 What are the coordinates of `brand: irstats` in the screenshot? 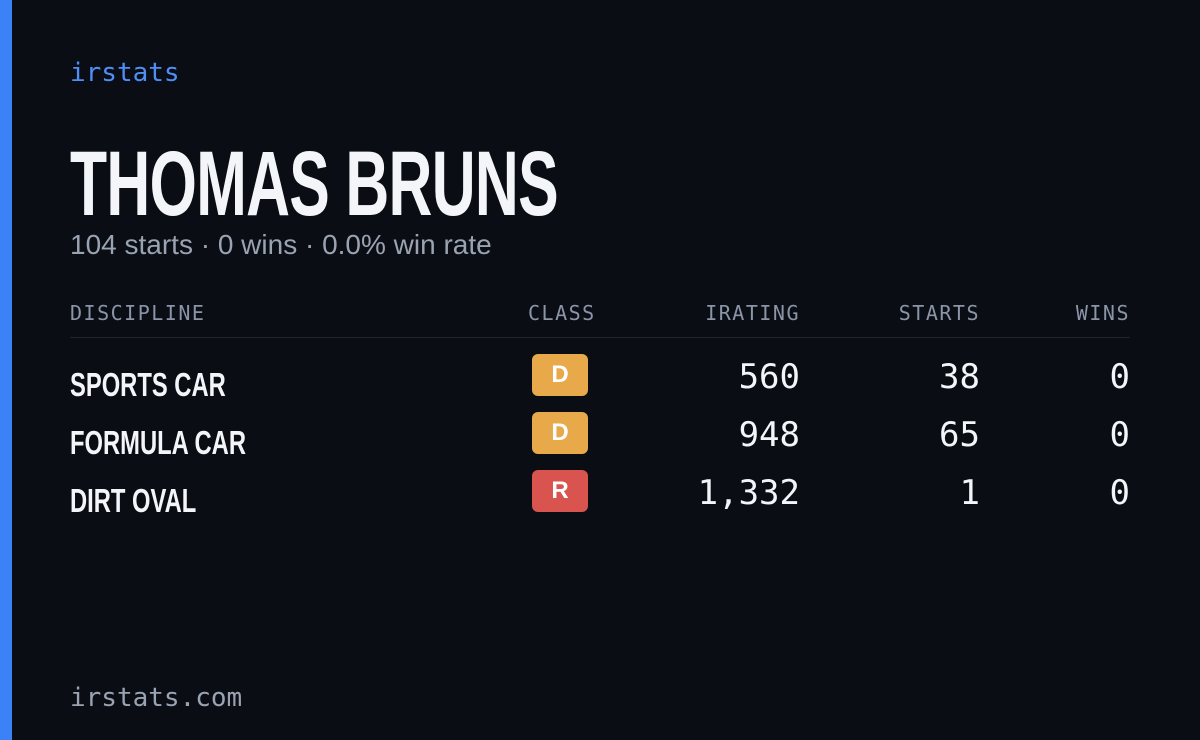 It's located at (125, 73).